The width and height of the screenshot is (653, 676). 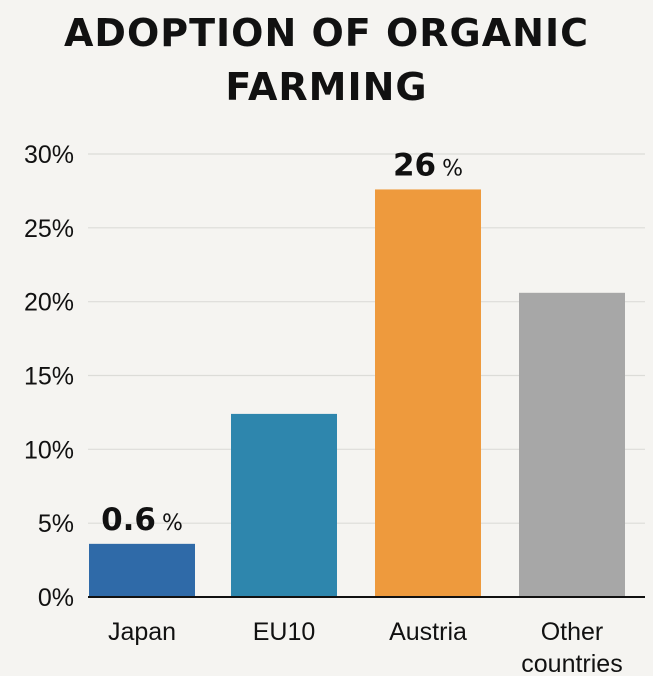 What do you see at coordinates (128, 520) in the screenshot?
I see `data-label-value: 0.6` at bounding box center [128, 520].